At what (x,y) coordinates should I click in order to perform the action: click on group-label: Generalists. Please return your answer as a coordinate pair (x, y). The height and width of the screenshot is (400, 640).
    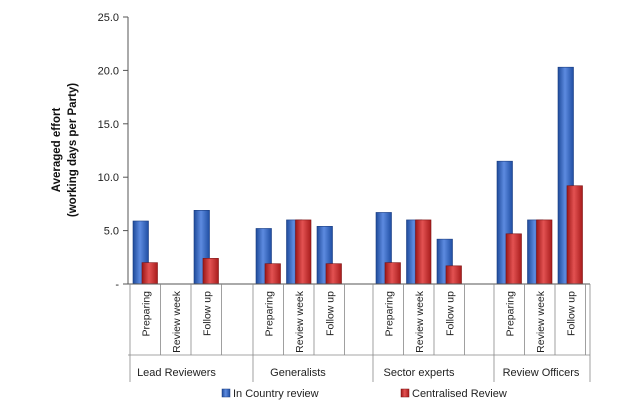
    Looking at the image, I should click on (298, 373).